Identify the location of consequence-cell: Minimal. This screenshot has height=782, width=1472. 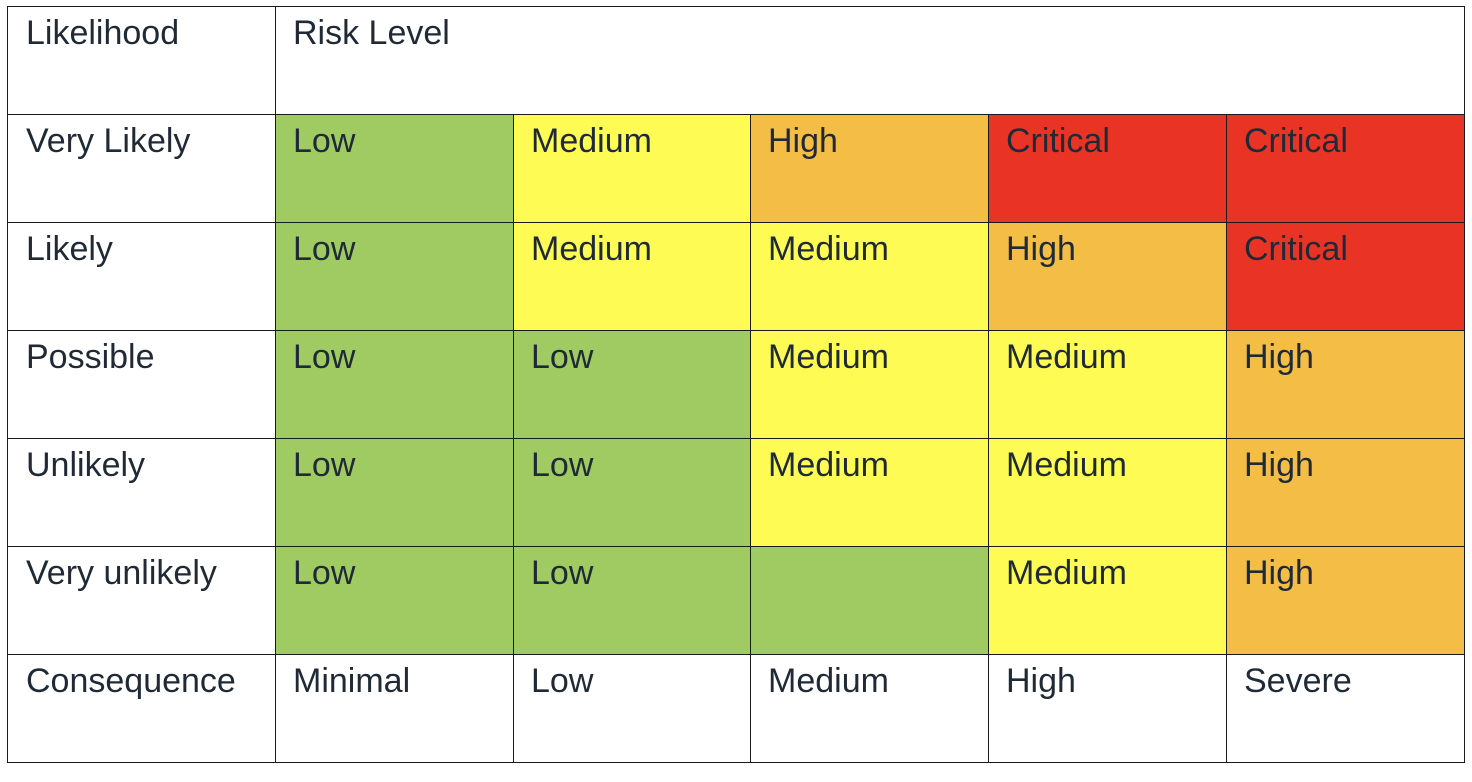
(394, 708).